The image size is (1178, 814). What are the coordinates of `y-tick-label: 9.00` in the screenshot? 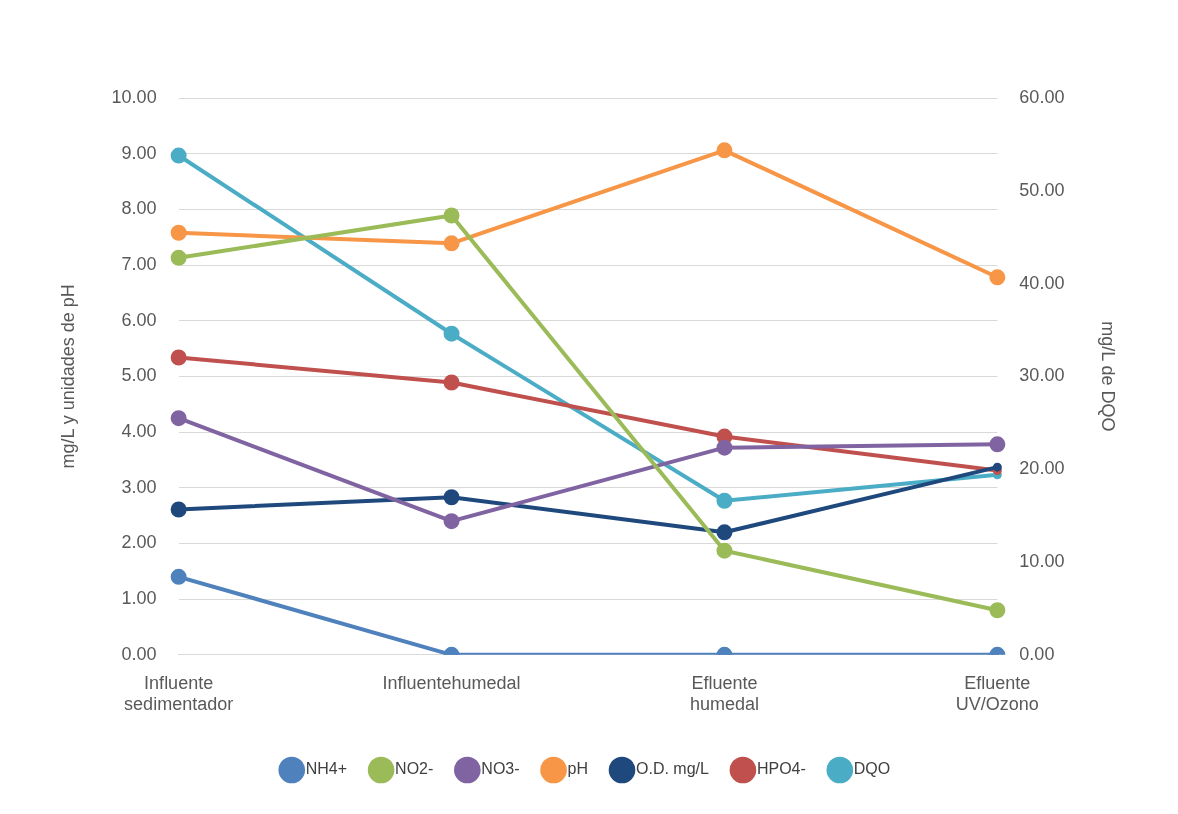 It's located at (139, 152).